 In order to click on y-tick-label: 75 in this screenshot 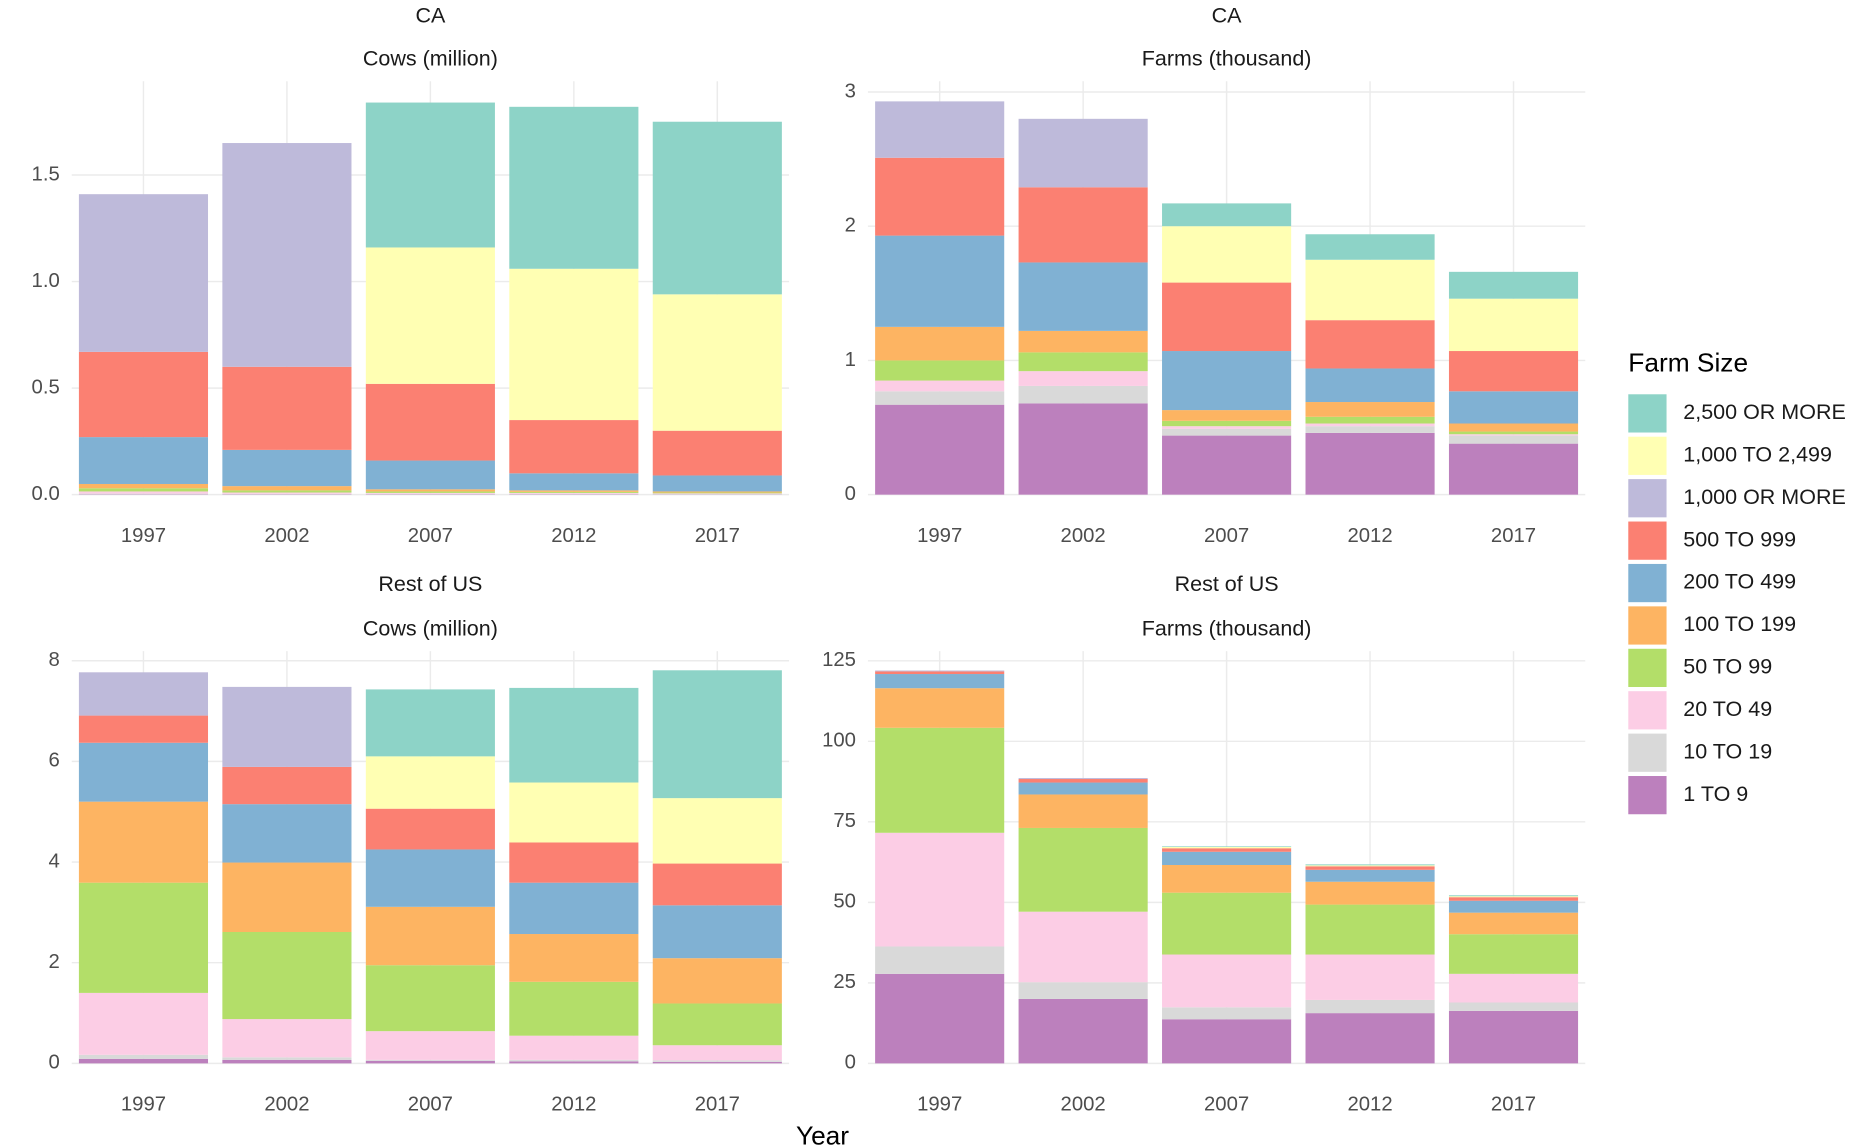, I will do `click(844, 821)`.